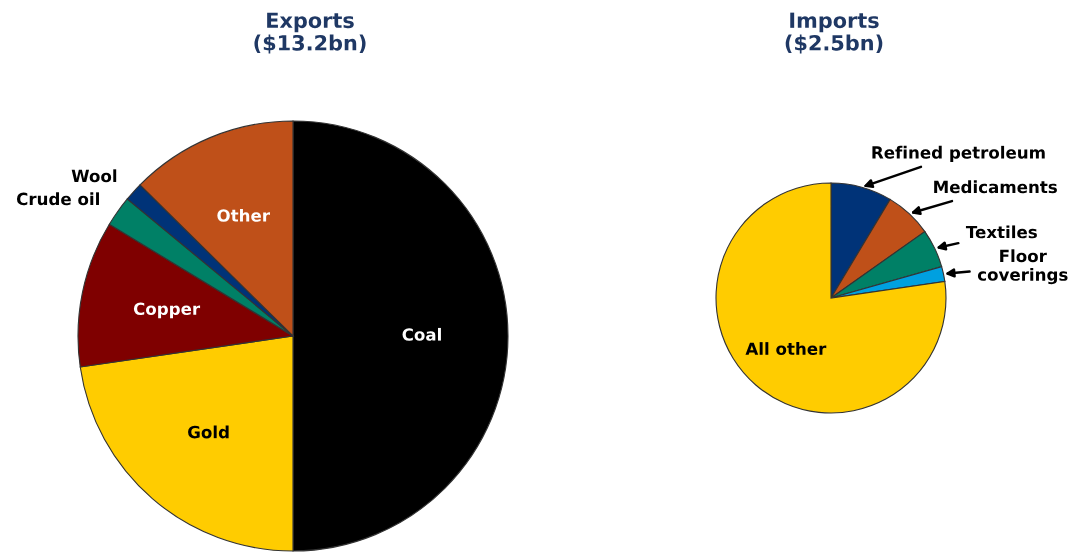 Image resolution: width=1084 pixels, height=553 pixels. Describe the element at coordinates (208, 432) in the screenshot. I see `slice-label: Gold` at that location.